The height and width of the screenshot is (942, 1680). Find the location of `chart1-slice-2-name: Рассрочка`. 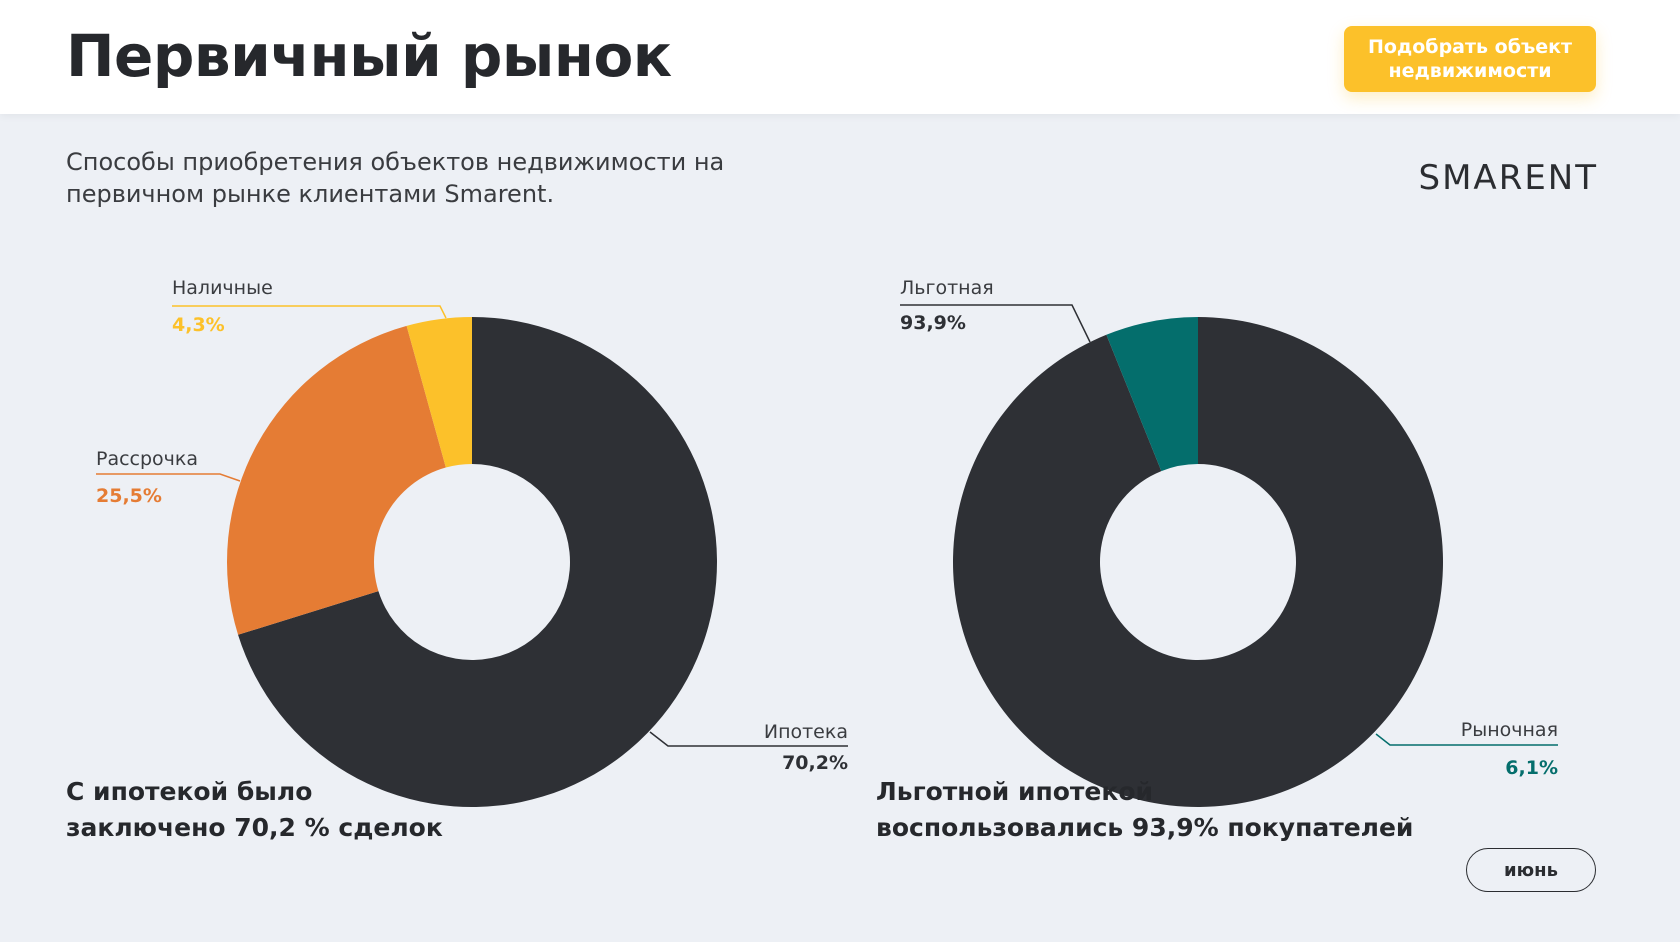

chart1-slice-2-name: Рассрочка is located at coordinates (147, 459).